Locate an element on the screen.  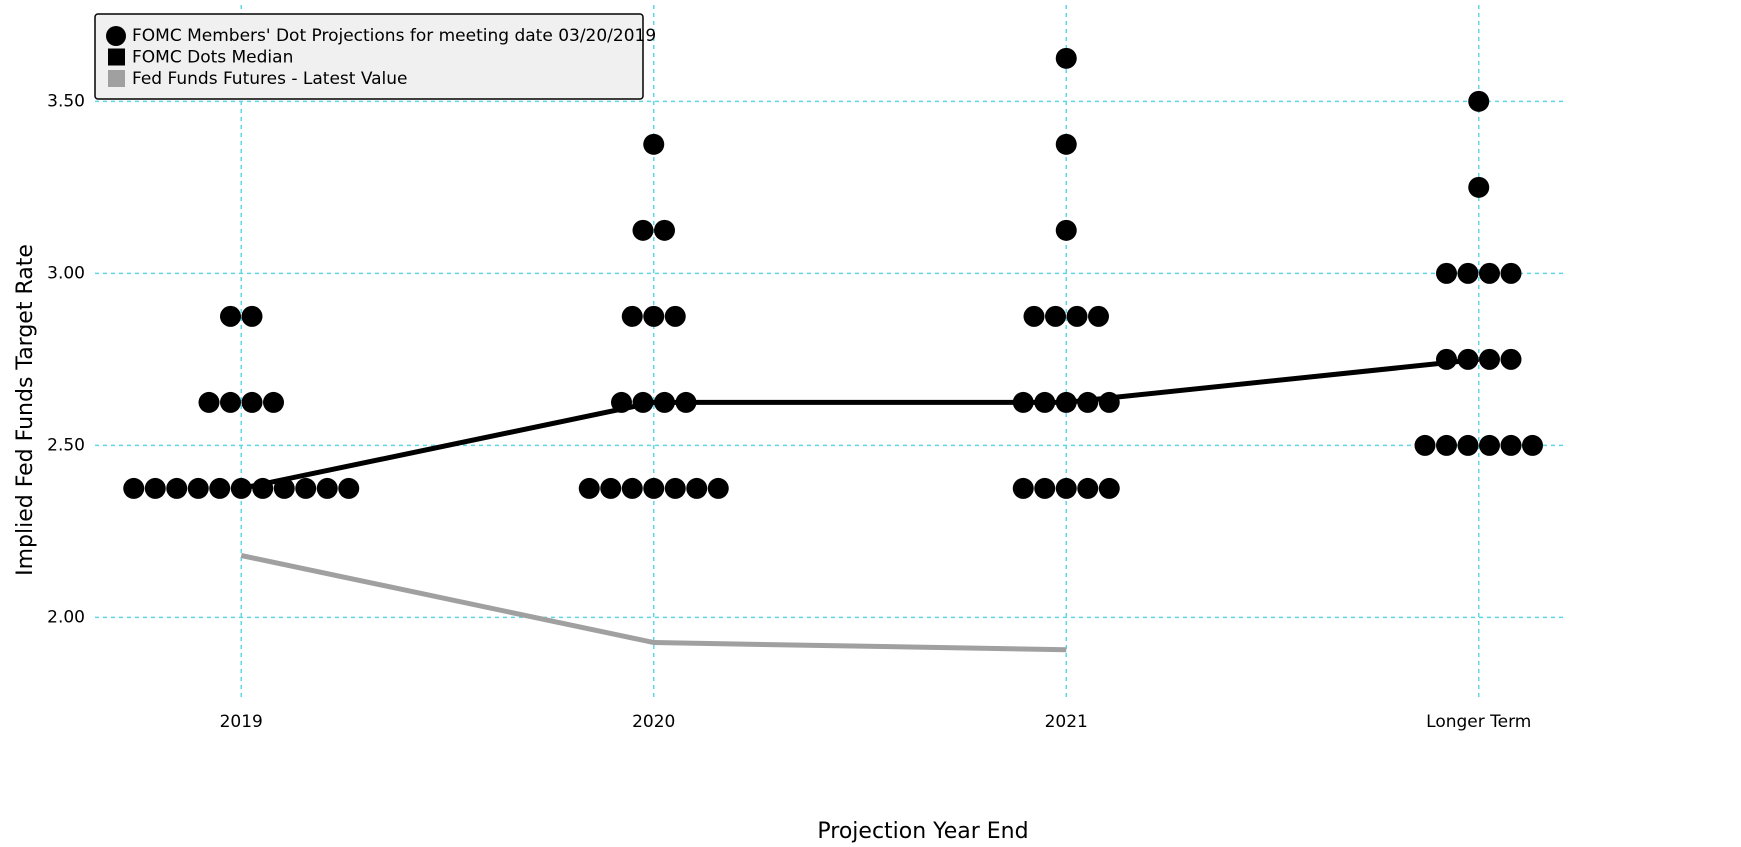
y-tick-label: 3.00 is located at coordinates (66, 273).